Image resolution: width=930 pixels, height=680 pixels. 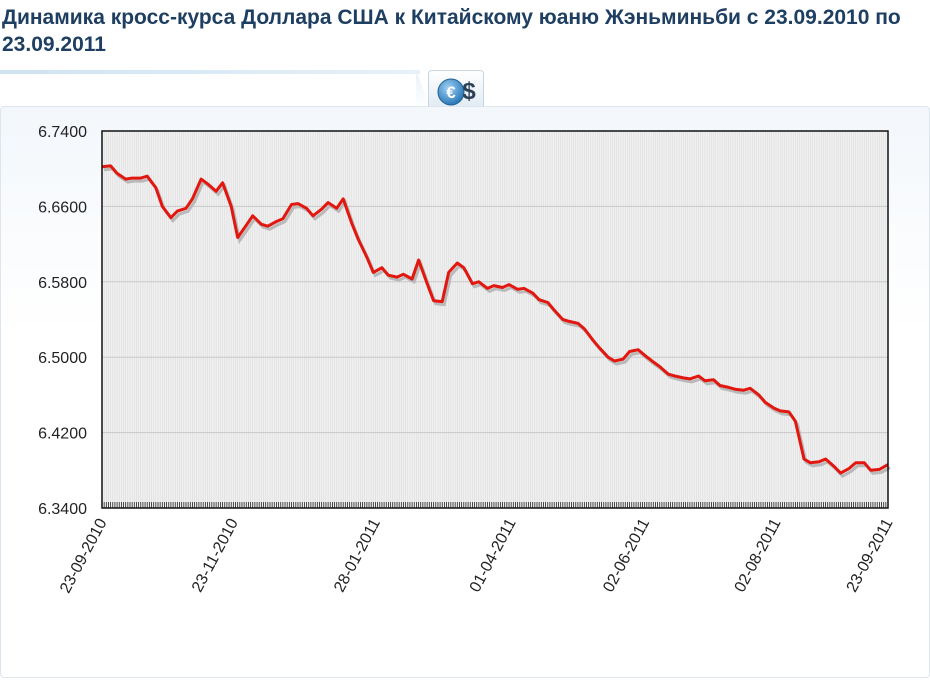 What do you see at coordinates (357, 555) in the screenshot?
I see `x-tick-label: 28-01-2011` at bounding box center [357, 555].